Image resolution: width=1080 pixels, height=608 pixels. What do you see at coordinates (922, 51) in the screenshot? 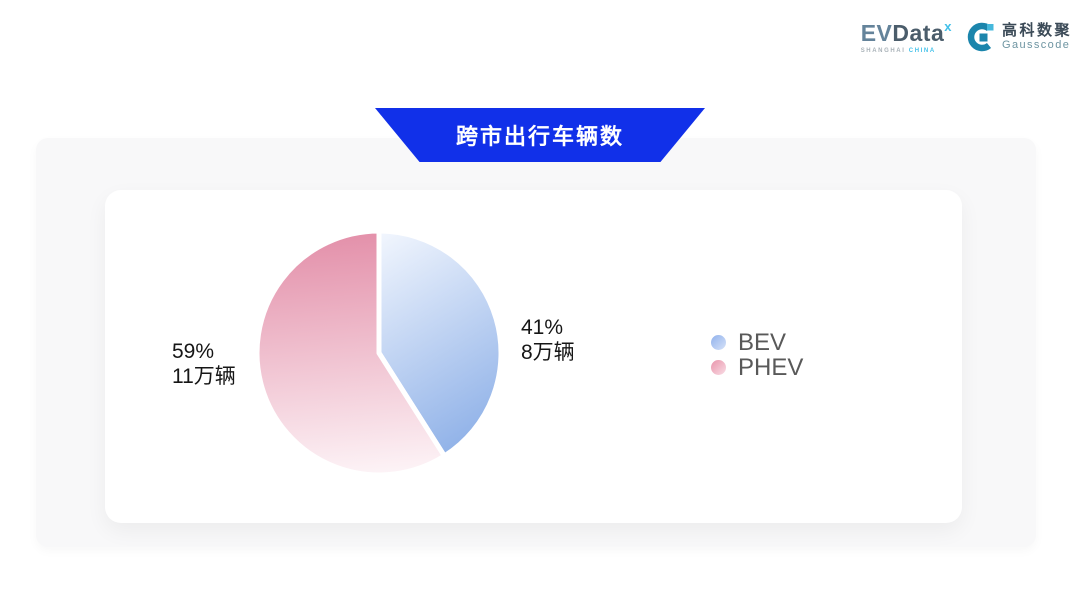
I see `evdata-tagline-right: CHINA` at bounding box center [922, 51].